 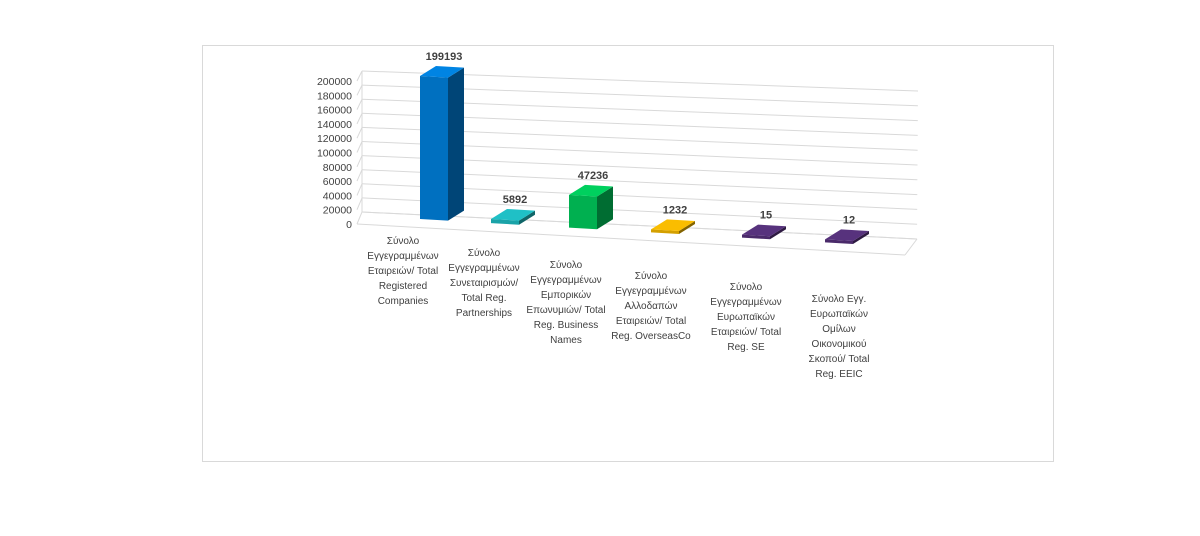 What do you see at coordinates (334, 111) in the screenshot?
I see `y-tick-label: 160000` at bounding box center [334, 111].